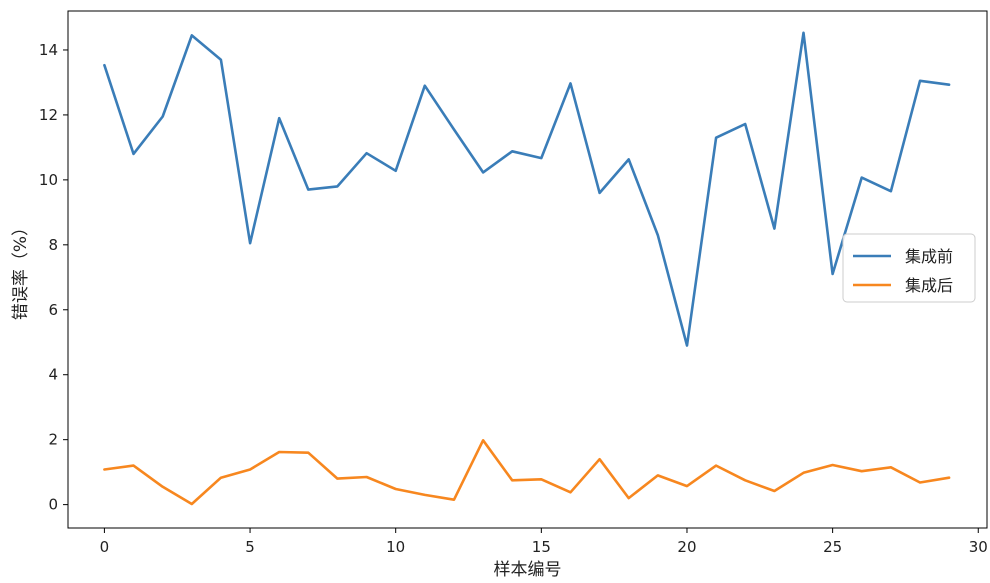  Describe the element at coordinates (929, 256) in the screenshot. I see `legend-label-1: 集成前` at that location.